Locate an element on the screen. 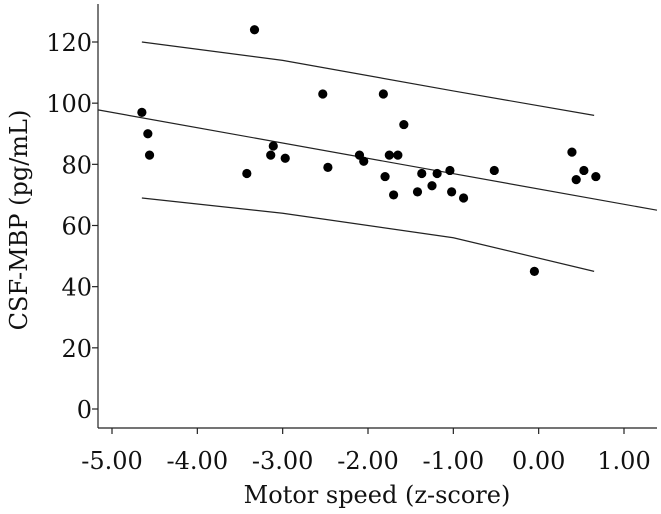  y-tick-label: 100 is located at coordinates (69, 104).